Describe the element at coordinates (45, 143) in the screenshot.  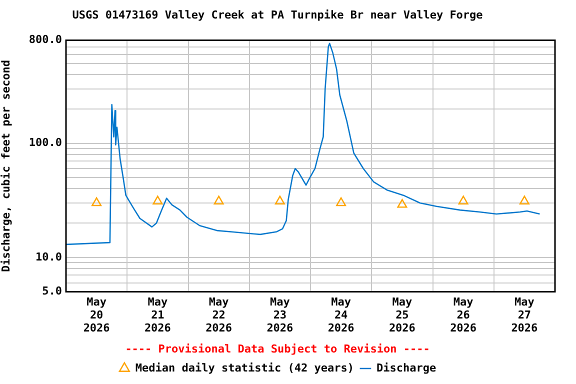
I see `y-tick-label: 100.0` at that location.